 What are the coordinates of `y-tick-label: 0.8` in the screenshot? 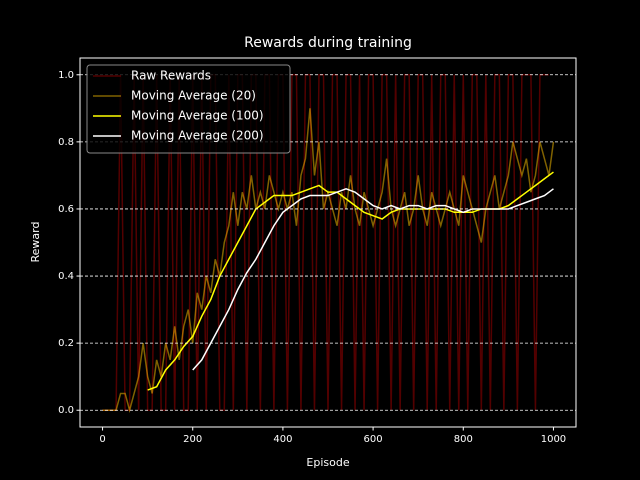 It's located at (66, 142).